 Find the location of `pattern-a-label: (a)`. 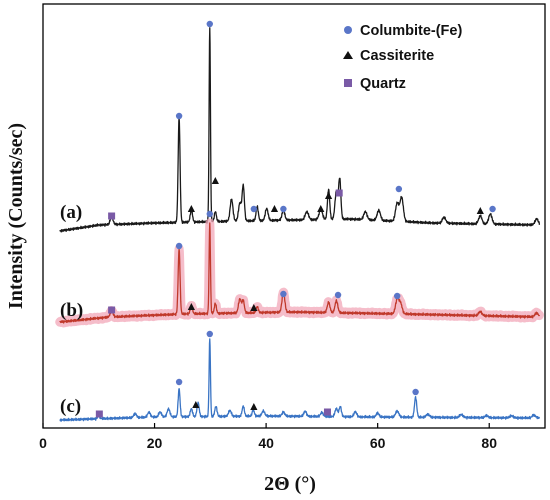

pattern-a-label: (a) is located at coordinates (71, 212).